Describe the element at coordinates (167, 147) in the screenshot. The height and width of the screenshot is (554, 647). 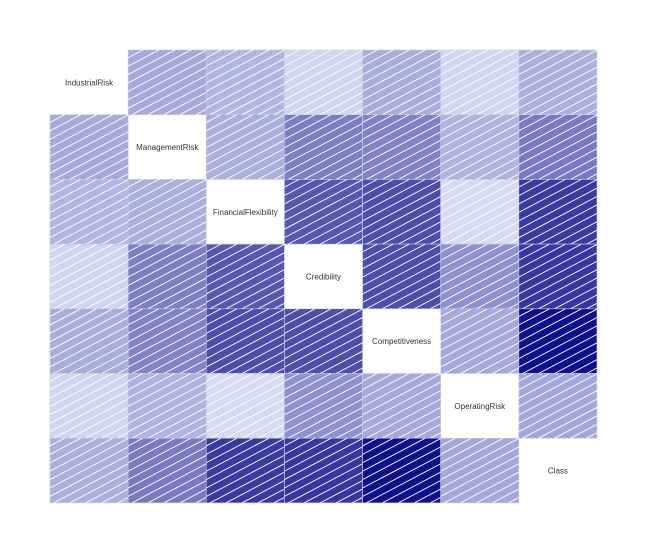
I see `variable-label: ManagementRisk` at that location.